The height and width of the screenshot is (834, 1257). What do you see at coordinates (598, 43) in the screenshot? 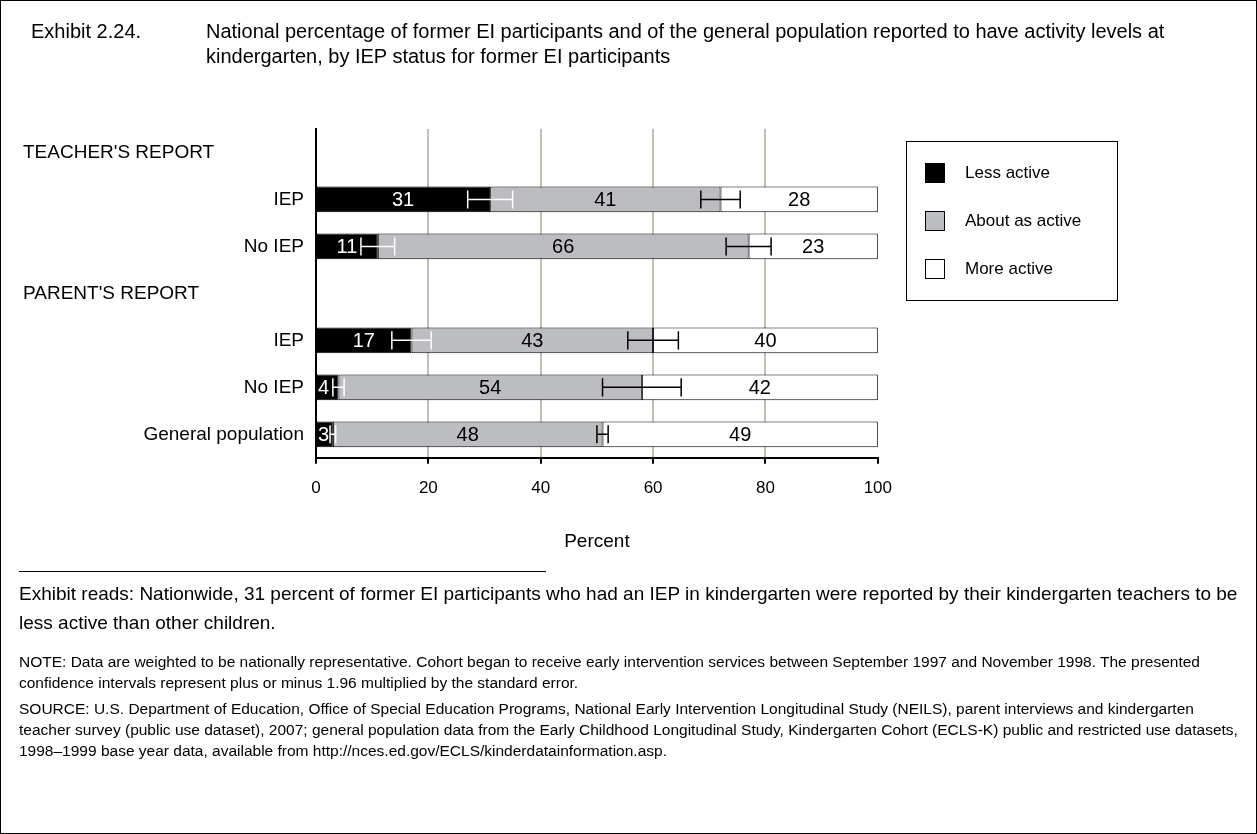
I see `chart-title: Exhibit 2.24. National percentage of former EI participants and of the general population reported to have activity levels at kindergarten, by IEP status for former EI participants` at bounding box center [598, 43].